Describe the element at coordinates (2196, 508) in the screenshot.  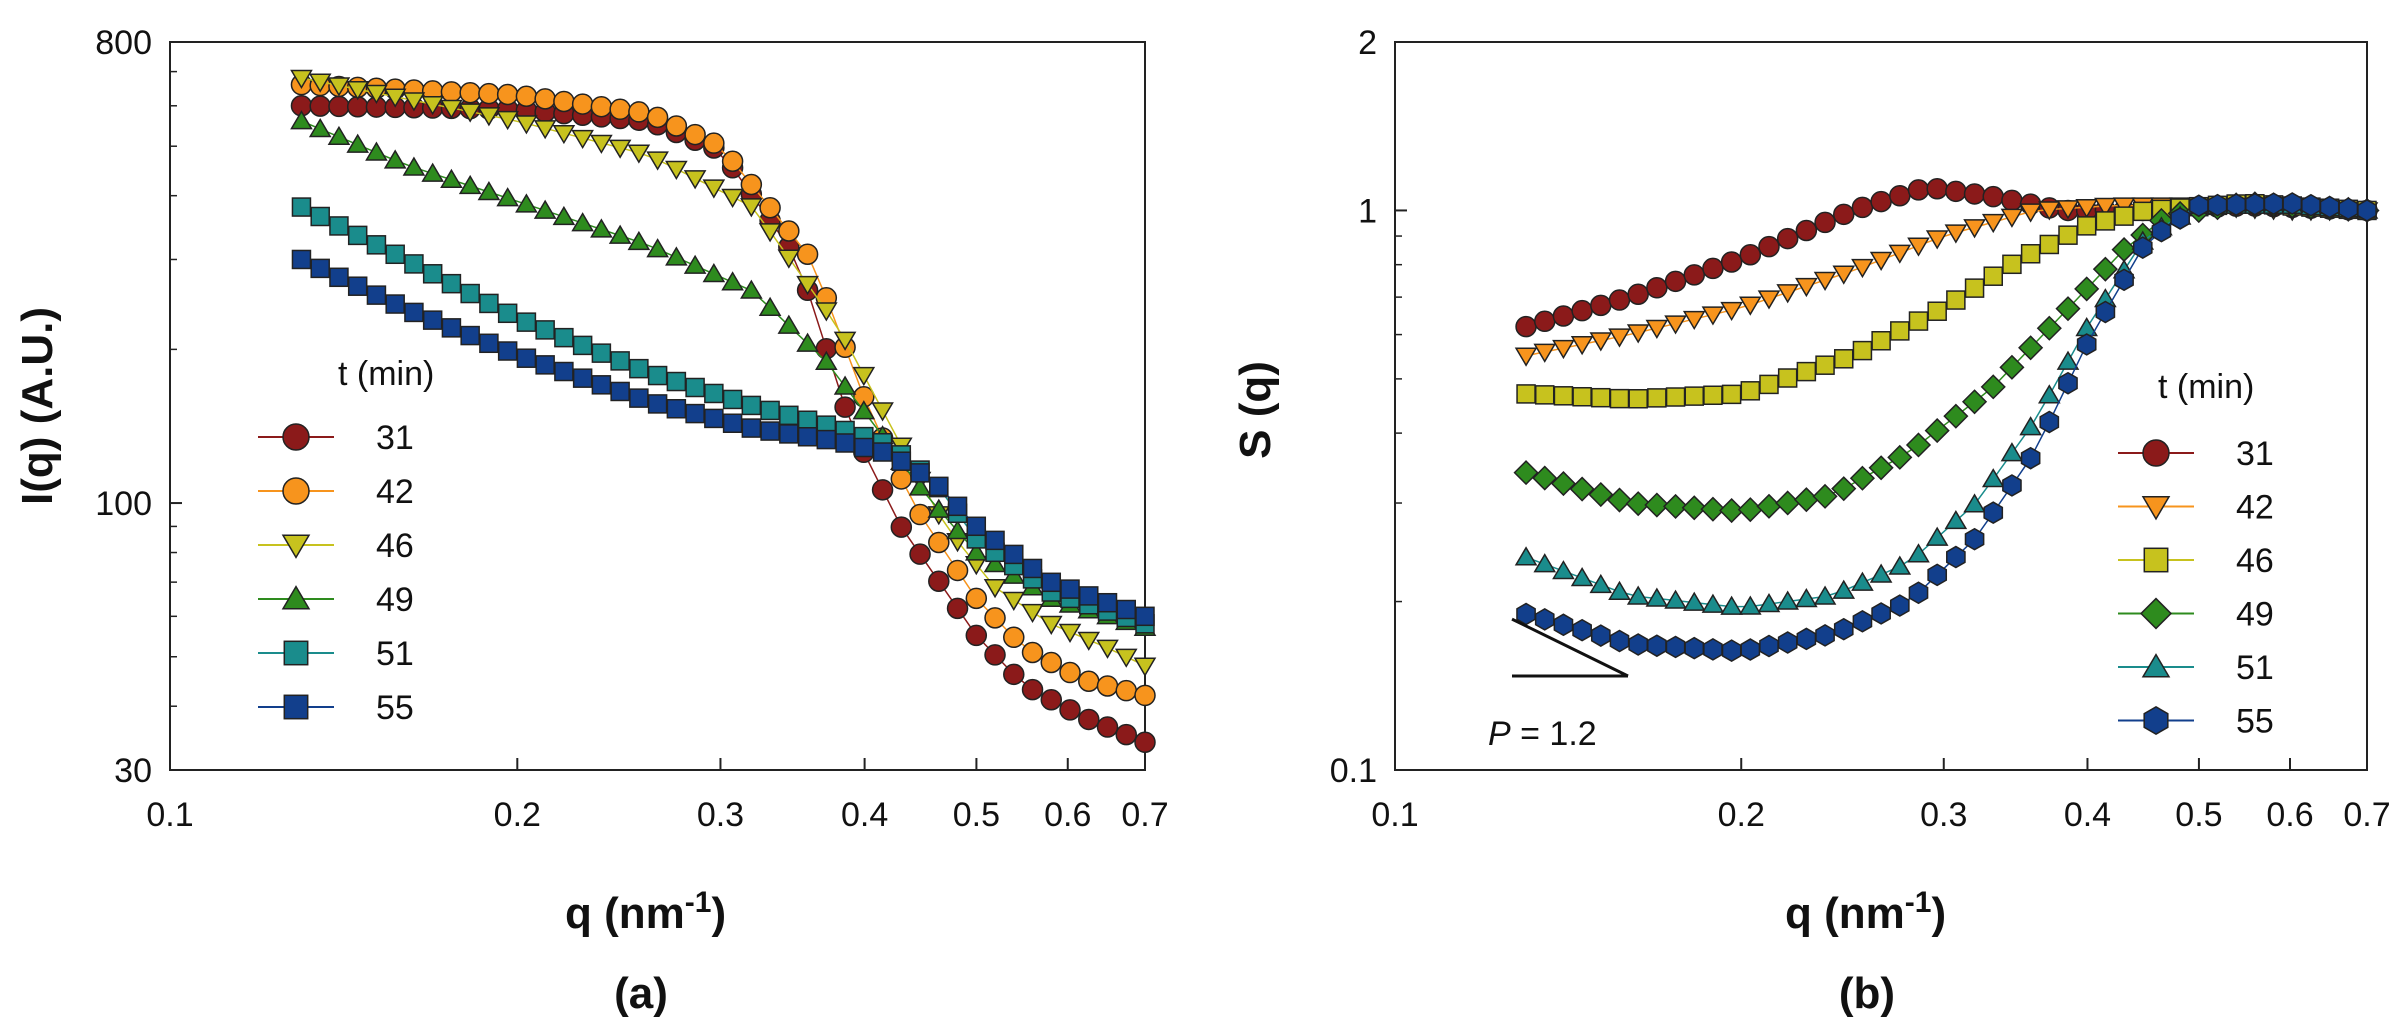
I see `legend-entry-42: 42` at that location.